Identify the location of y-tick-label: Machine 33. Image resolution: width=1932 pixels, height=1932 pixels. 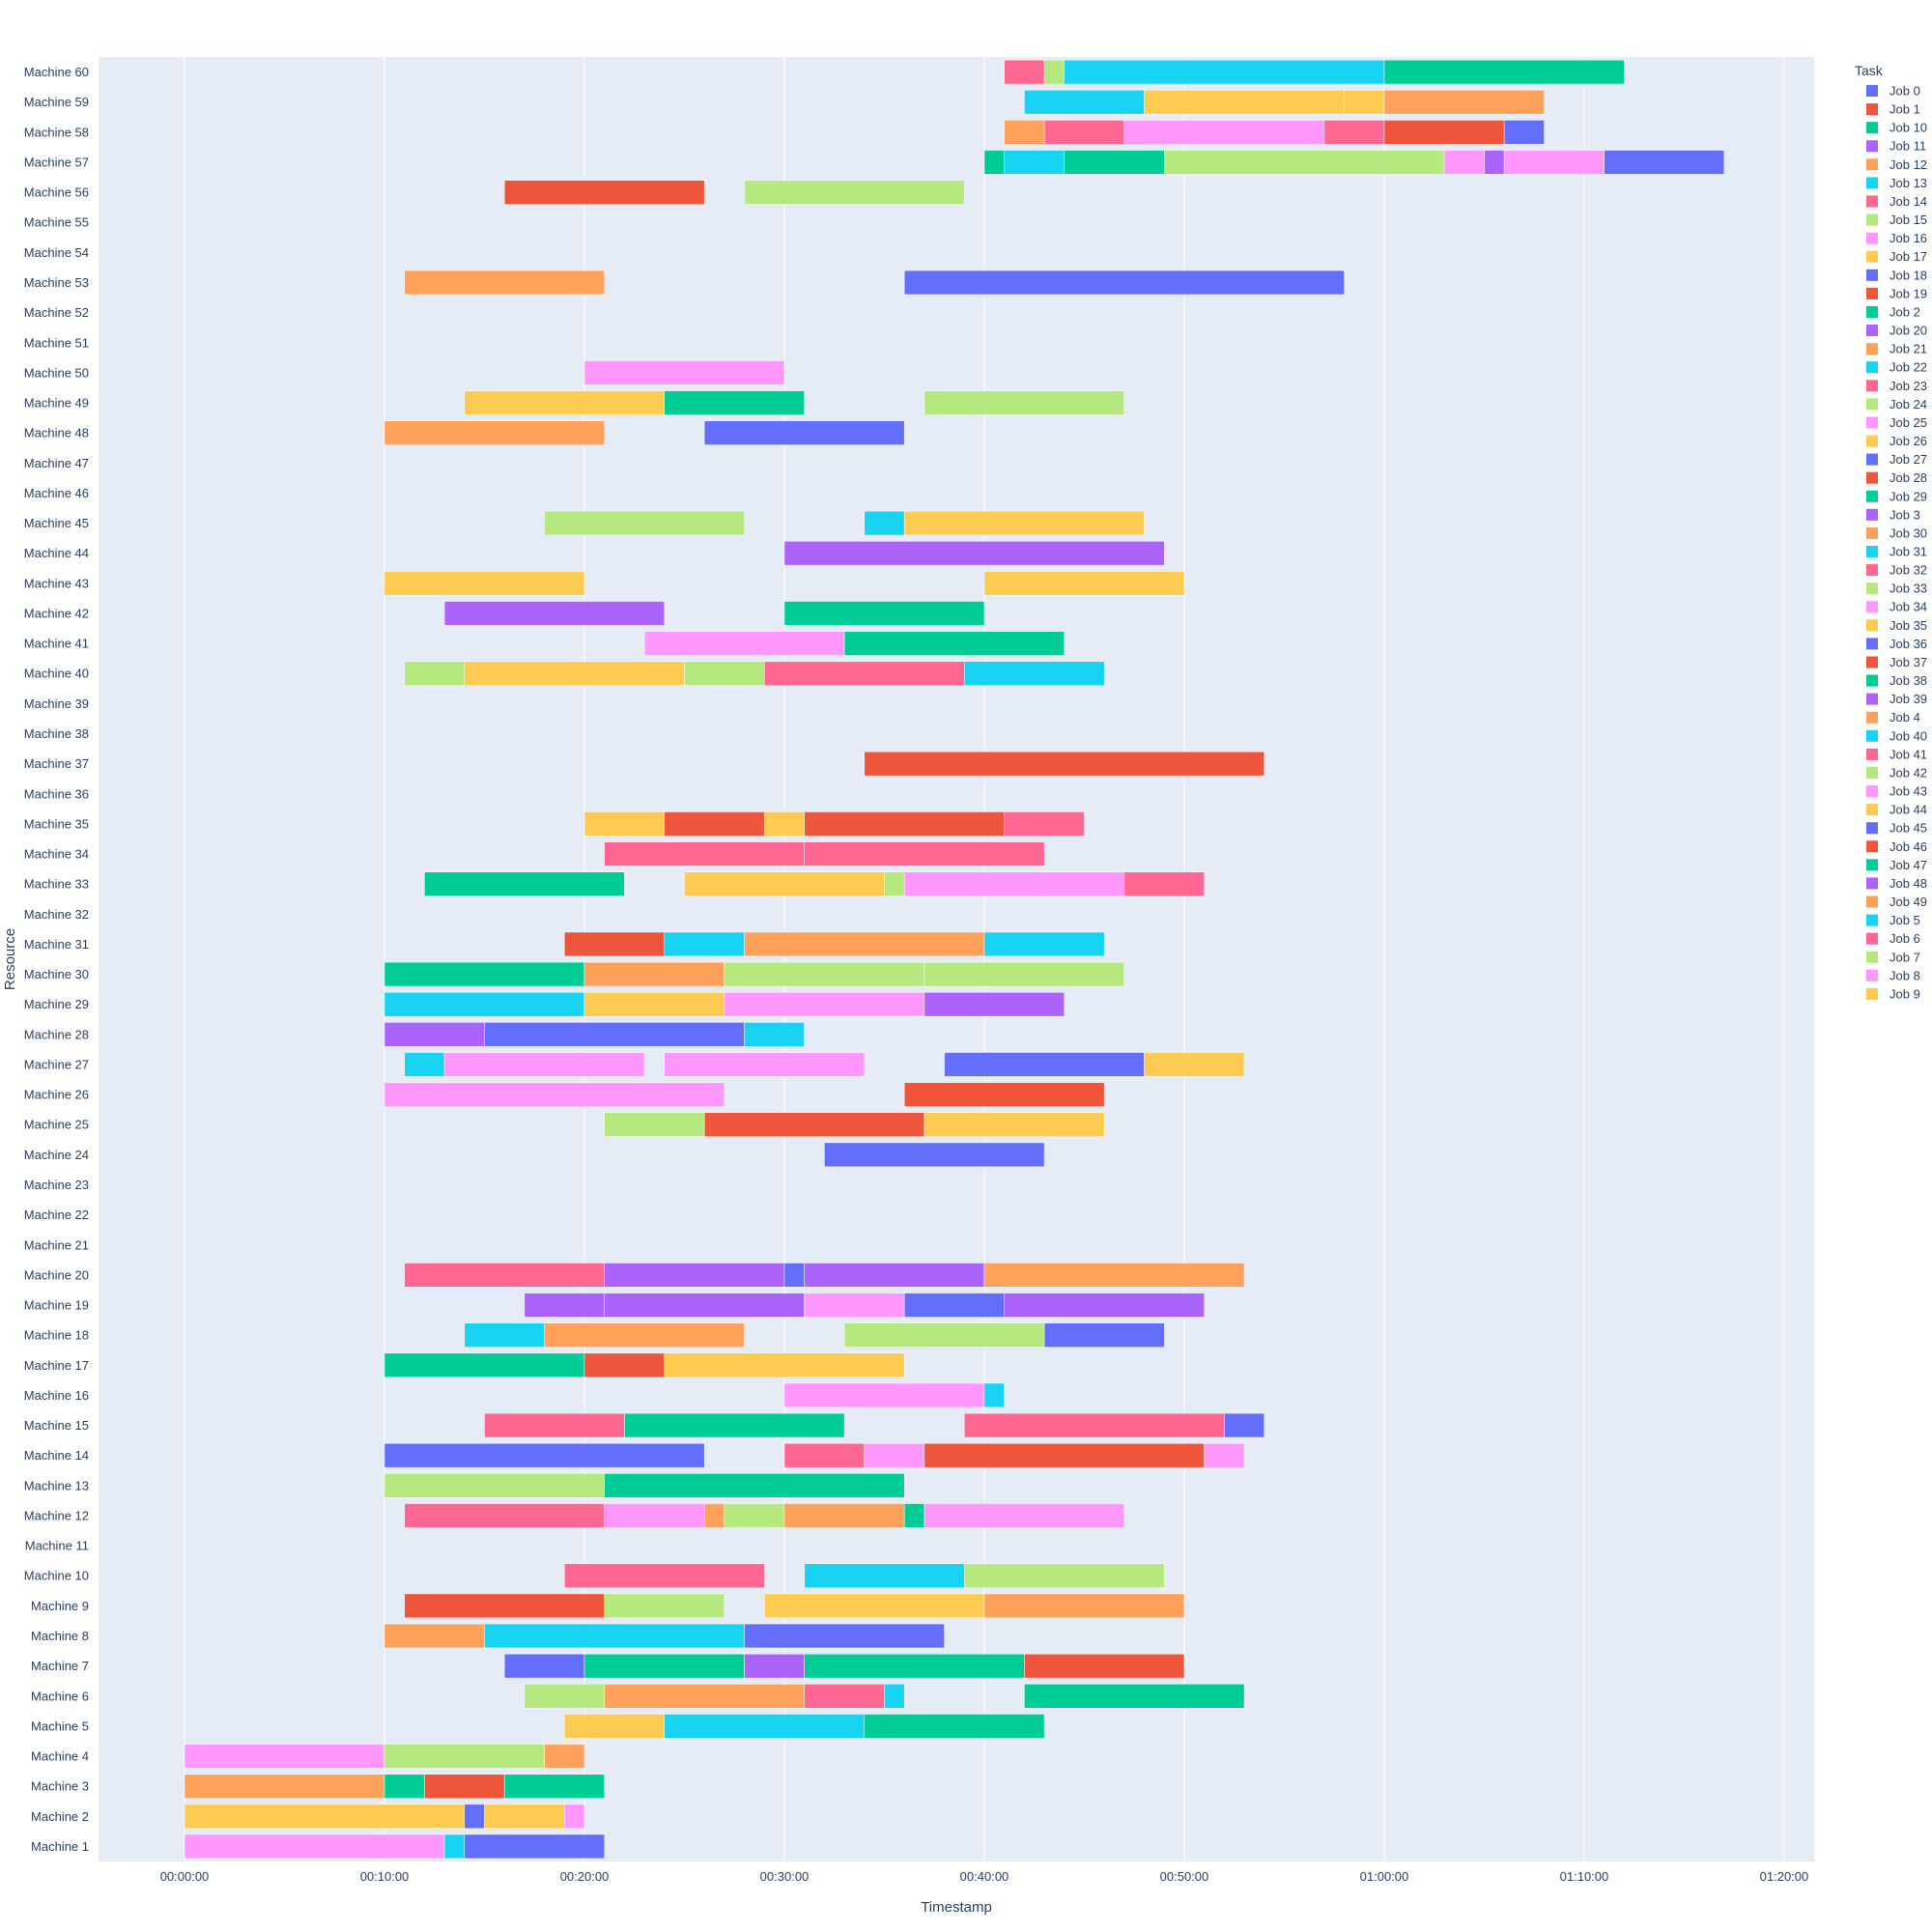
(56, 884).